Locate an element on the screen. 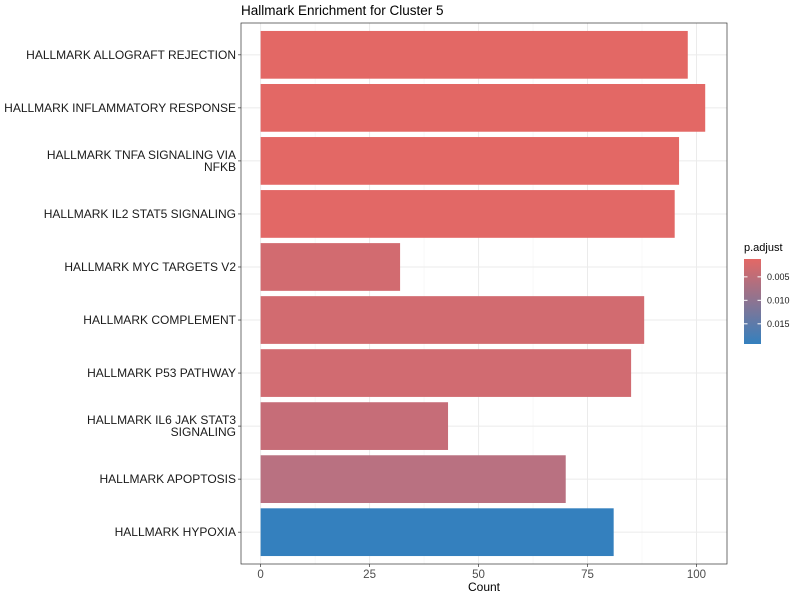 This screenshot has height=600, width=800. y-tick-label: NFKB is located at coordinates (220, 167).